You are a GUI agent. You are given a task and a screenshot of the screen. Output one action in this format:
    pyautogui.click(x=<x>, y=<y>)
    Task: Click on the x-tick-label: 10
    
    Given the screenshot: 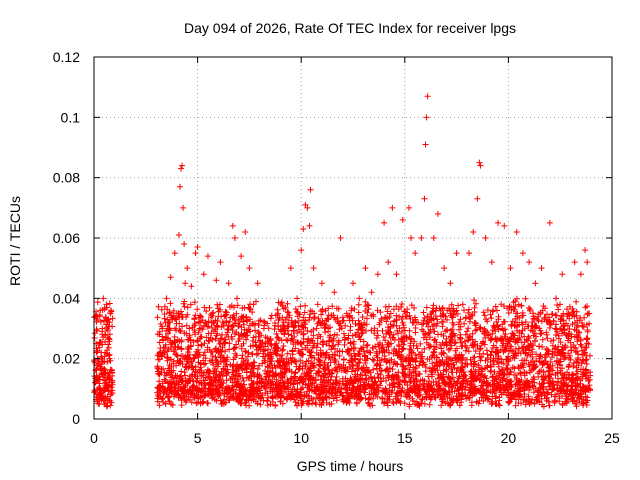 What is the action you would take?
    pyautogui.click(x=301, y=438)
    